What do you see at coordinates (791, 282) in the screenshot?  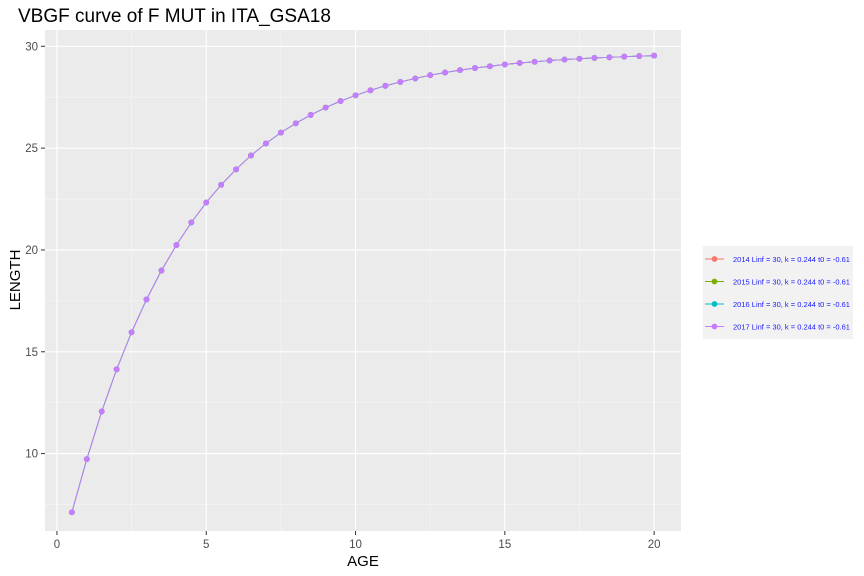 I see `legend-label: 2015 Linf = 30, k = 0.244 t0 = -0.61` at bounding box center [791, 282].